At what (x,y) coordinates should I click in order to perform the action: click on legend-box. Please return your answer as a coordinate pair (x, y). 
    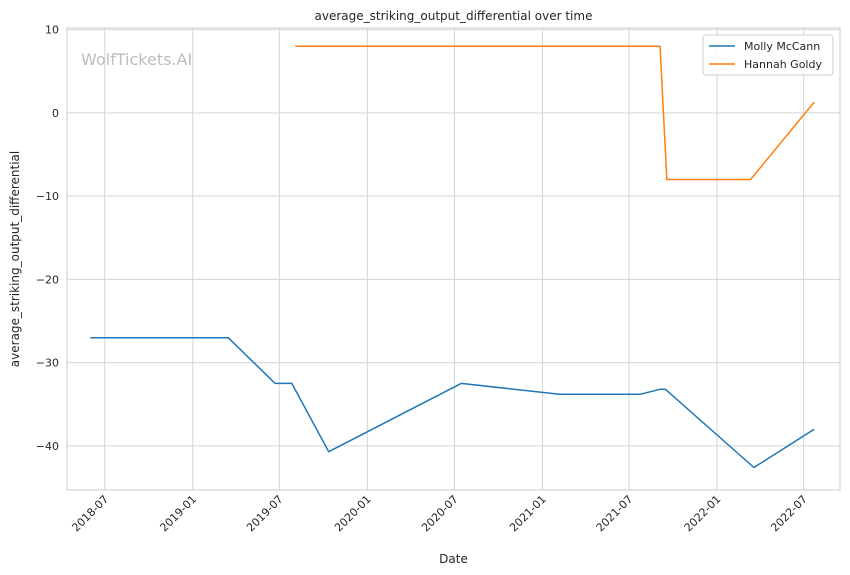
    Looking at the image, I should click on (768, 55).